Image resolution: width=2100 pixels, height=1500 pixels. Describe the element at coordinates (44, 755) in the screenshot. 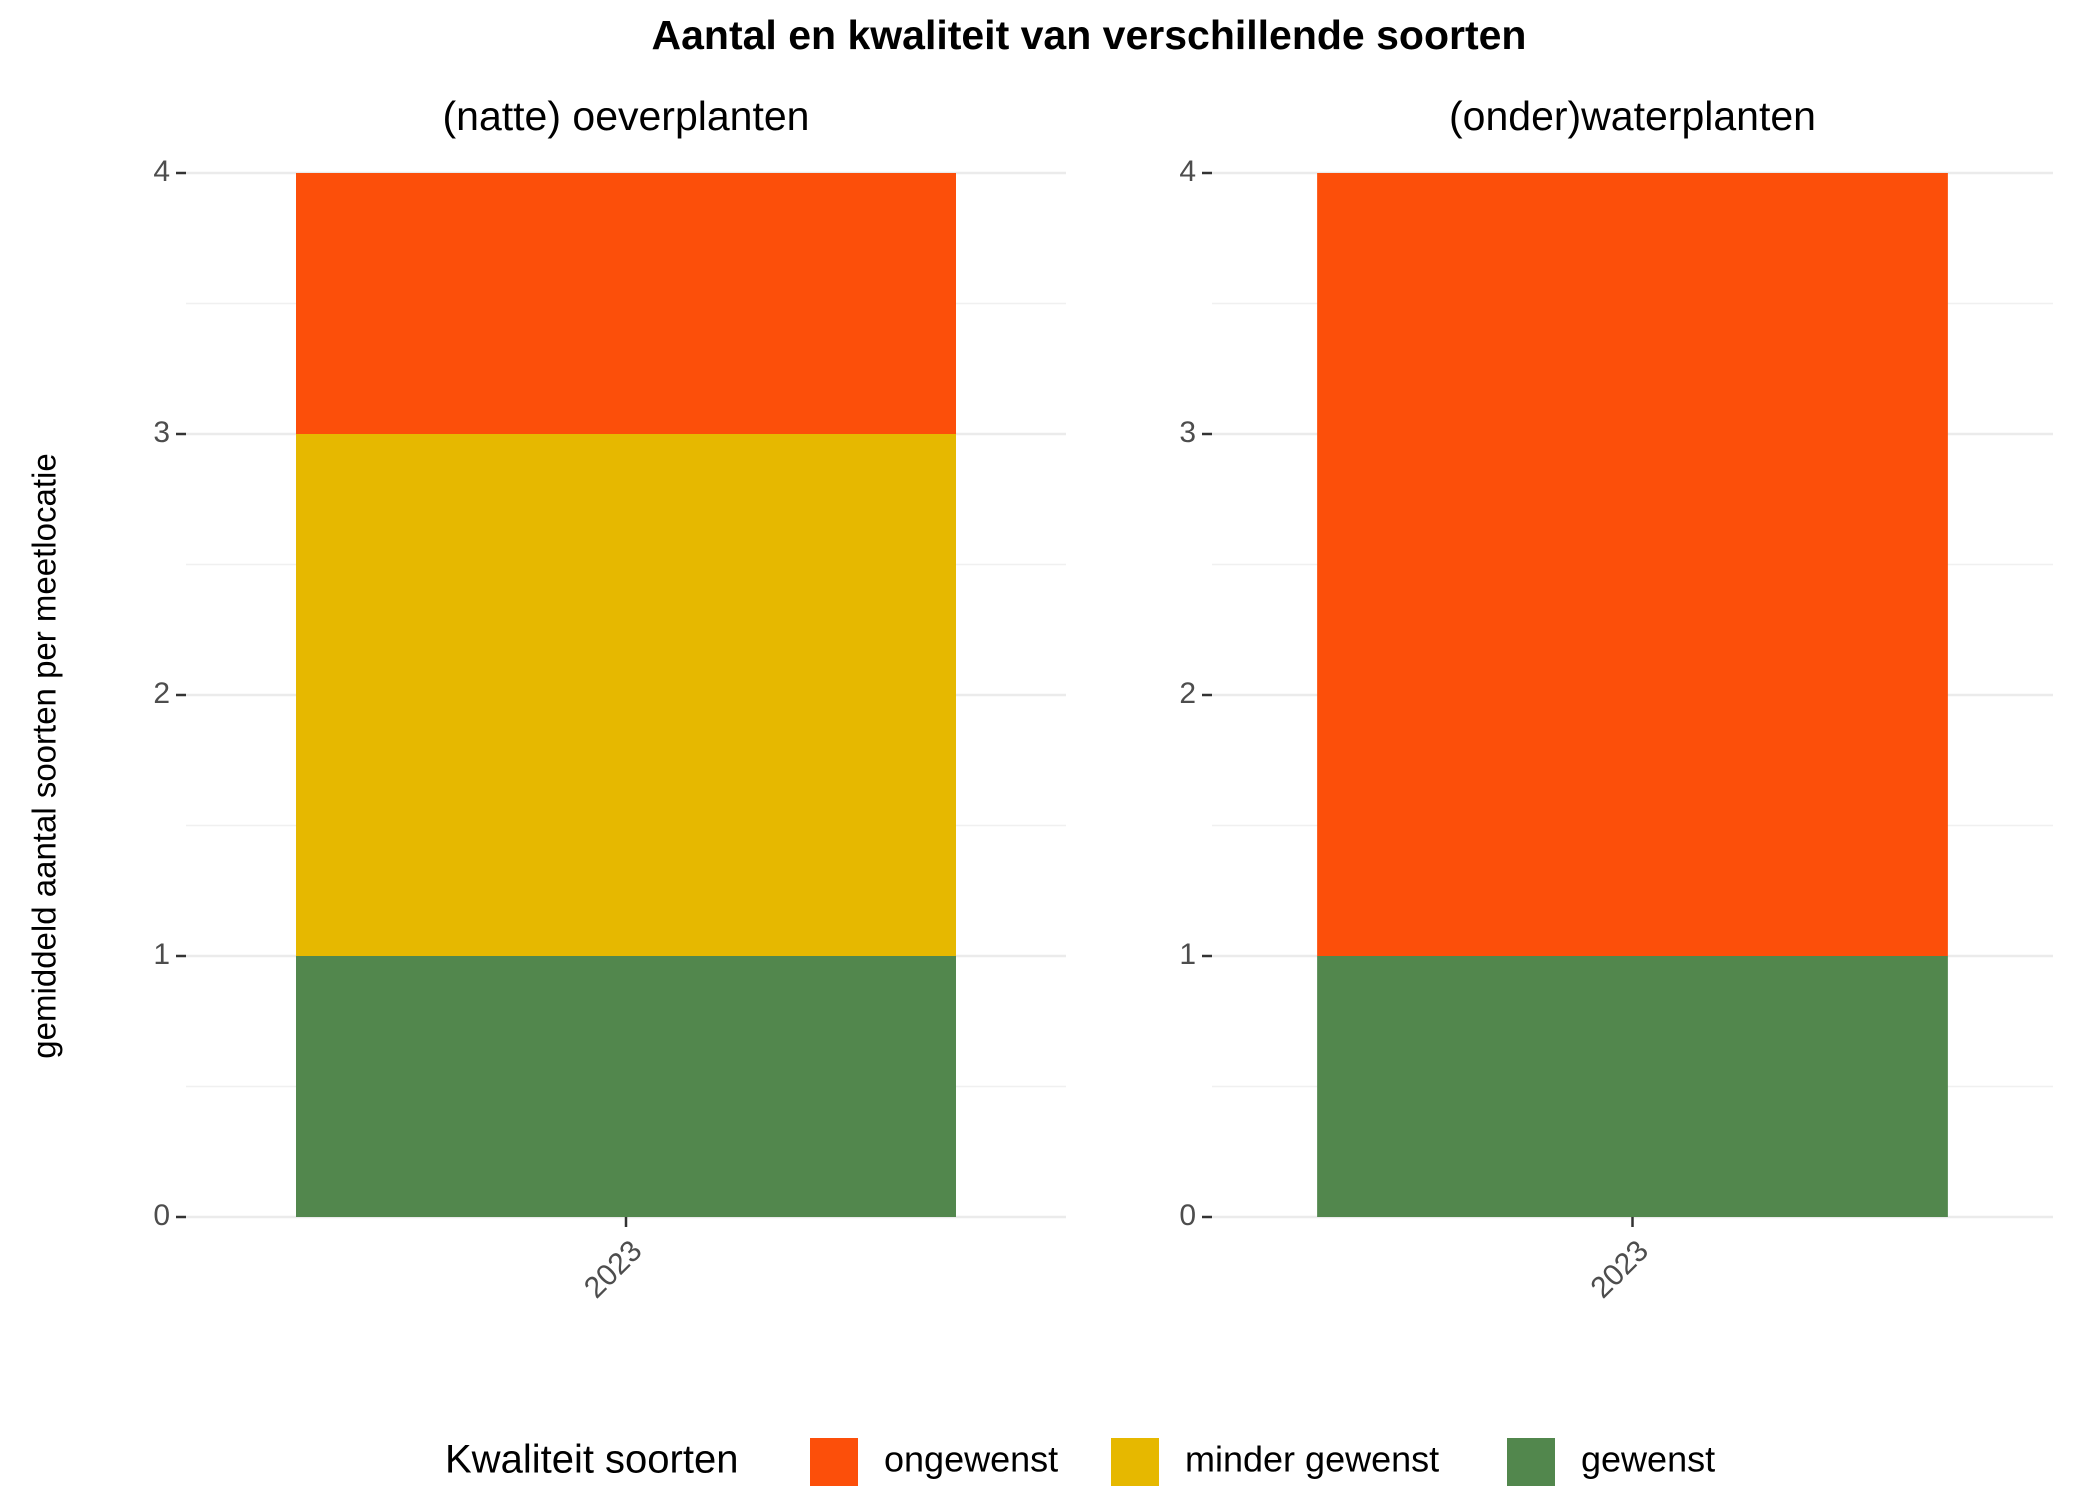

I see `y-axis-label: gemiddeld aantal soorten per meetlocatie` at that location.